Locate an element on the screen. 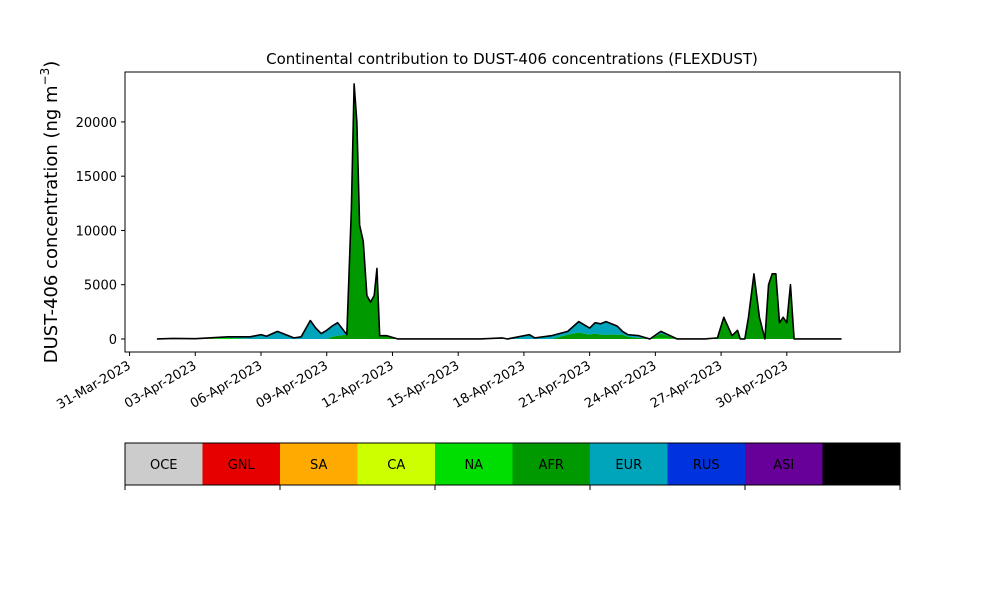  legend-swatch-sa is located at coordinates (319, 464).